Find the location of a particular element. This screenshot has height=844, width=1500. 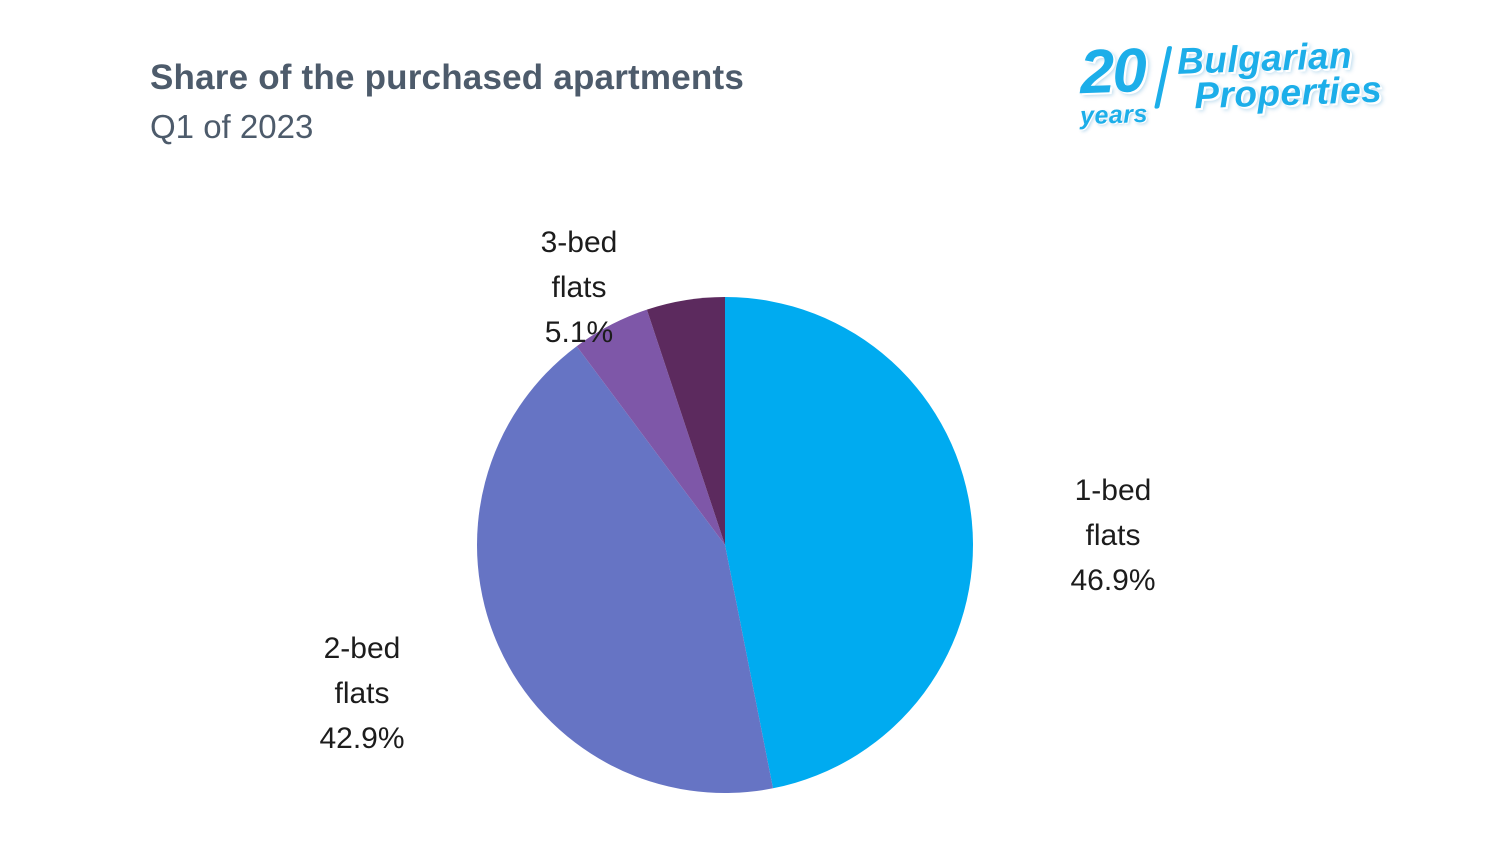

slice-label-percent: 5.1% is located at coordinates (579, 332).